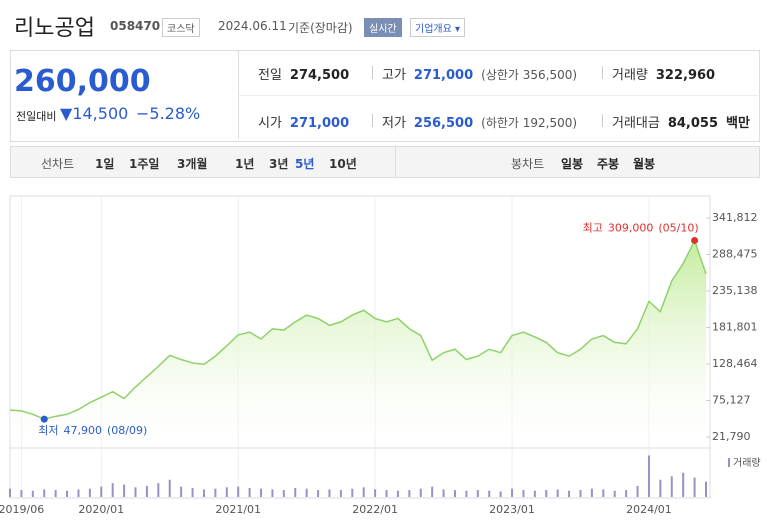 The image size is (767, 523). Describe the element at coordinates (100, 113) in the screenshot. I see `change-value: 14,500` at that location.